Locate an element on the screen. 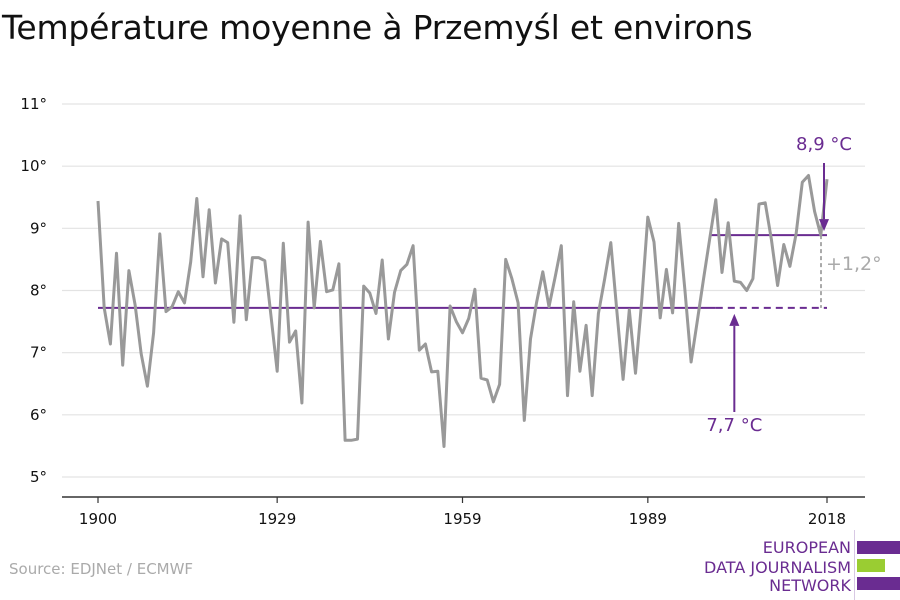 This screenshot has width=900, height=600. y-tick-label: 11° is located at coordinates (33, 104).